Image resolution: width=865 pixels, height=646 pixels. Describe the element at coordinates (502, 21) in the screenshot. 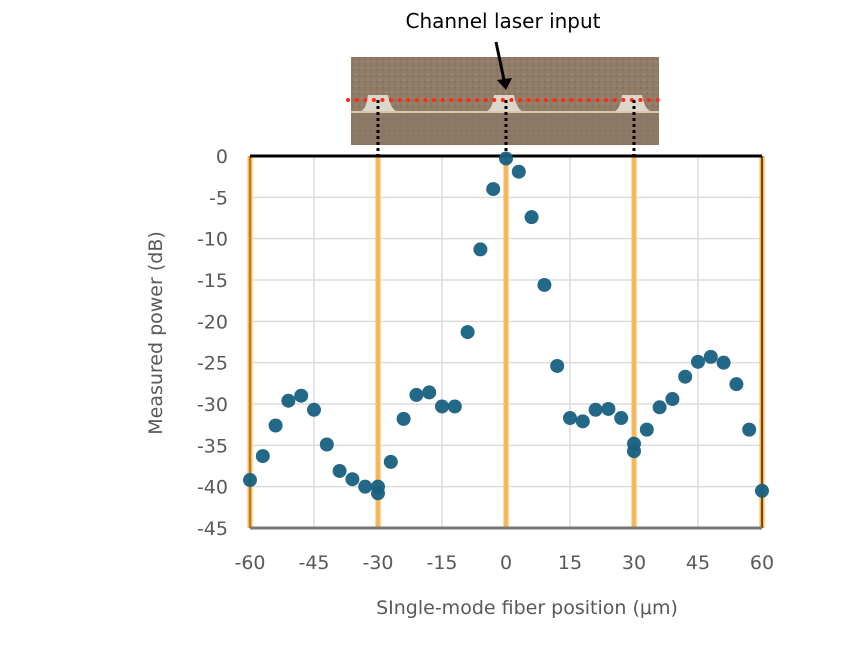

I see `annotation-label: Channel laser input` at that location.